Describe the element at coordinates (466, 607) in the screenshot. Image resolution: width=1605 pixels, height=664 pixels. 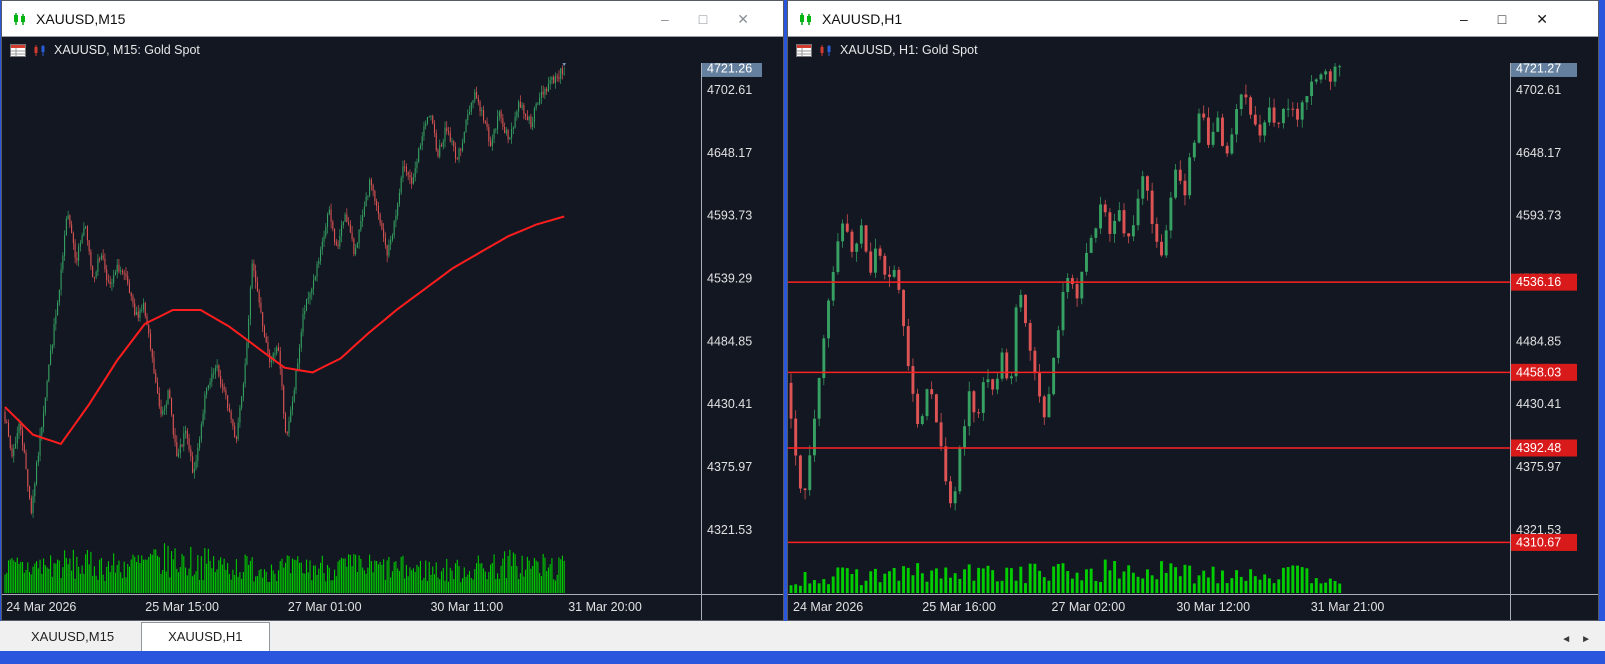
I see `svg-text: 30 Mar 11:00` at that location.